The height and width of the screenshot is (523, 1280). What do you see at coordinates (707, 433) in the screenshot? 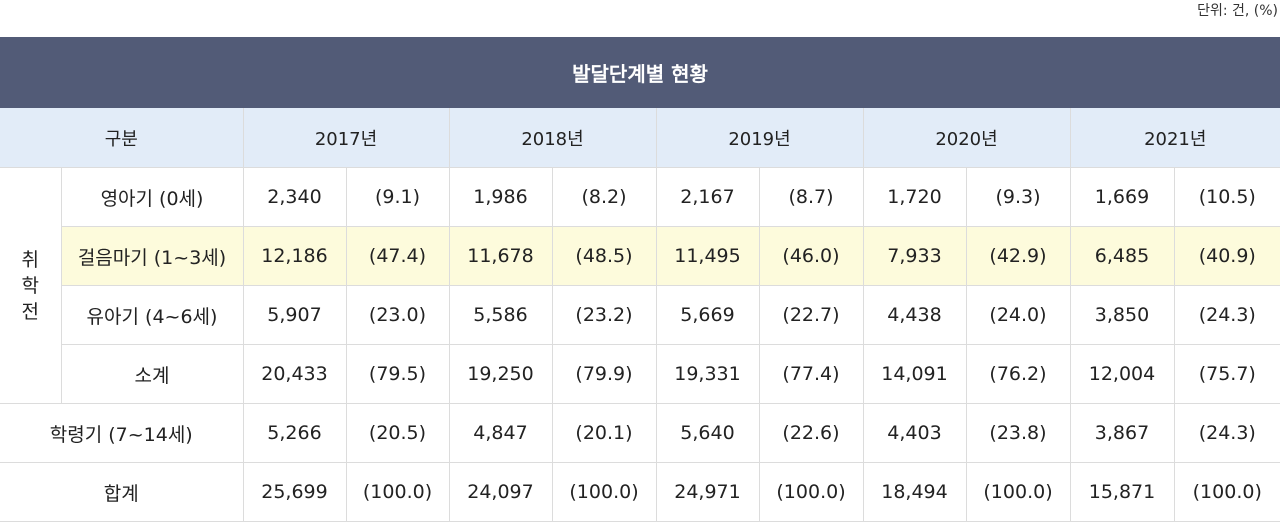
I see `count-cell: 5,640` at bounding box center [707, 433].